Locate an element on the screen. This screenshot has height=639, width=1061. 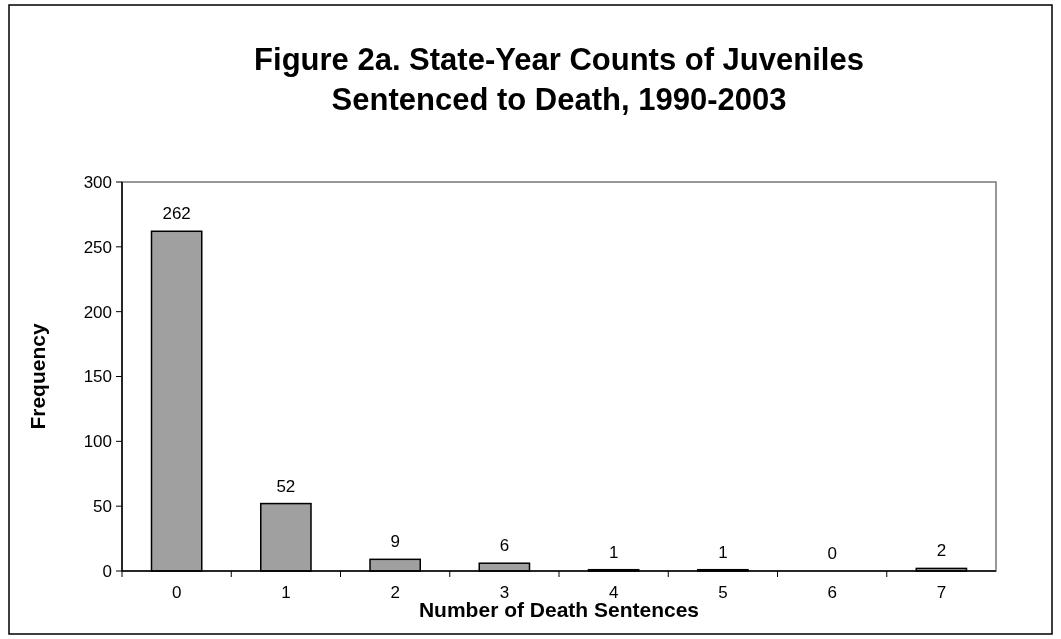
y-tick-label: 50 is located at coordinates (102, 507).